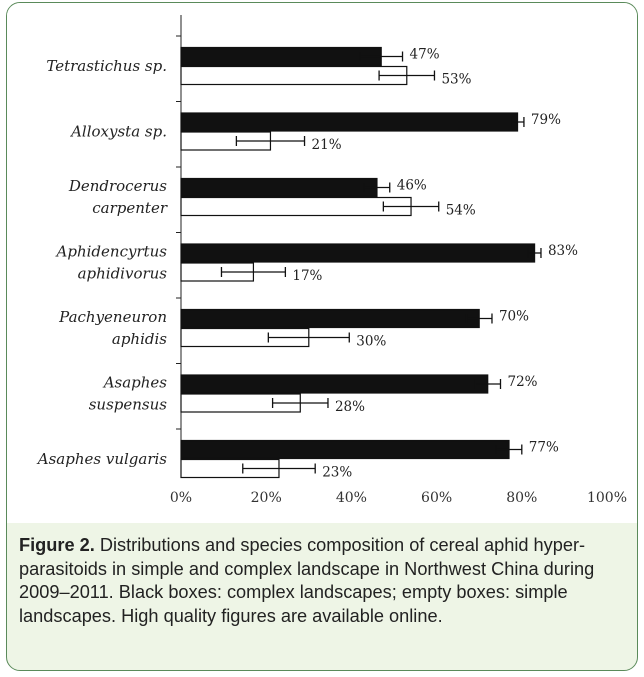  I want to click on category-label: Aphidencyrtus aphidivorus, so click(111, 263).